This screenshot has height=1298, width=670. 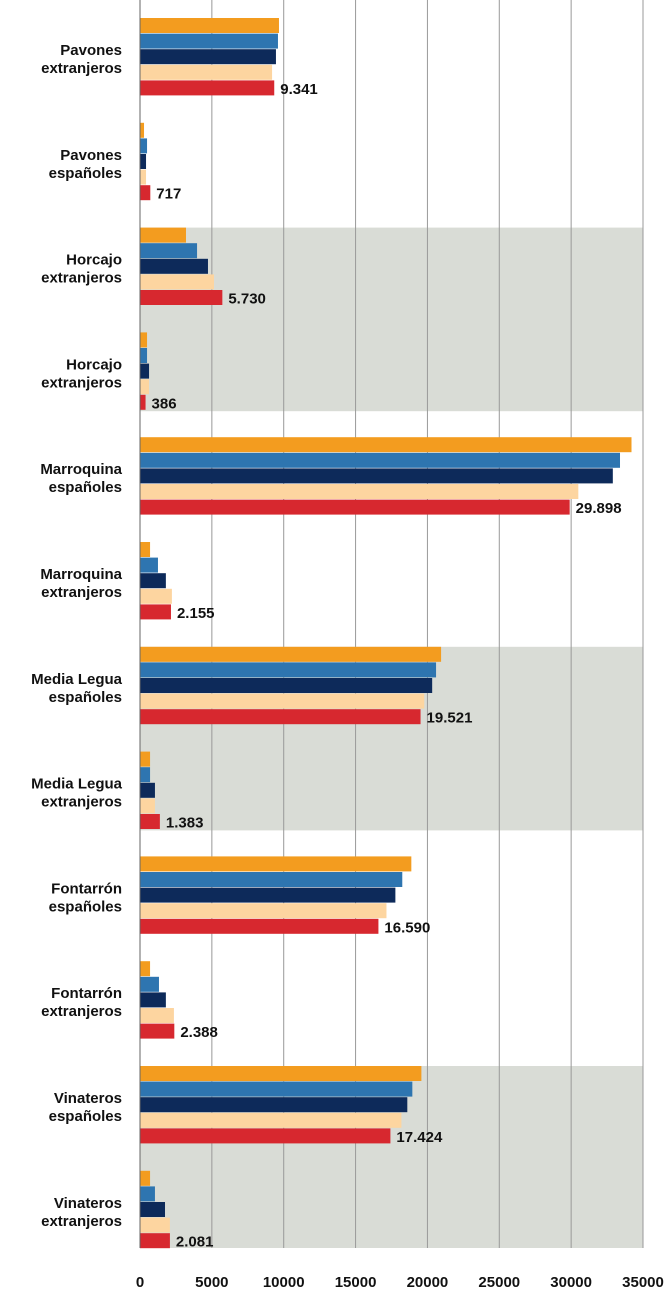 I want to click on value-label: 19.521, so click(x=450, y=718).